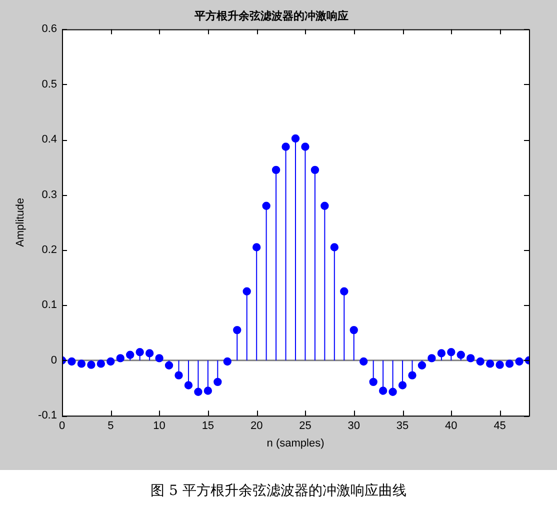 The image size is (557, 509). Describe the element at coordinates (47, 416) in the screenshot. I see `y-tick-label: -0.1` at that location.